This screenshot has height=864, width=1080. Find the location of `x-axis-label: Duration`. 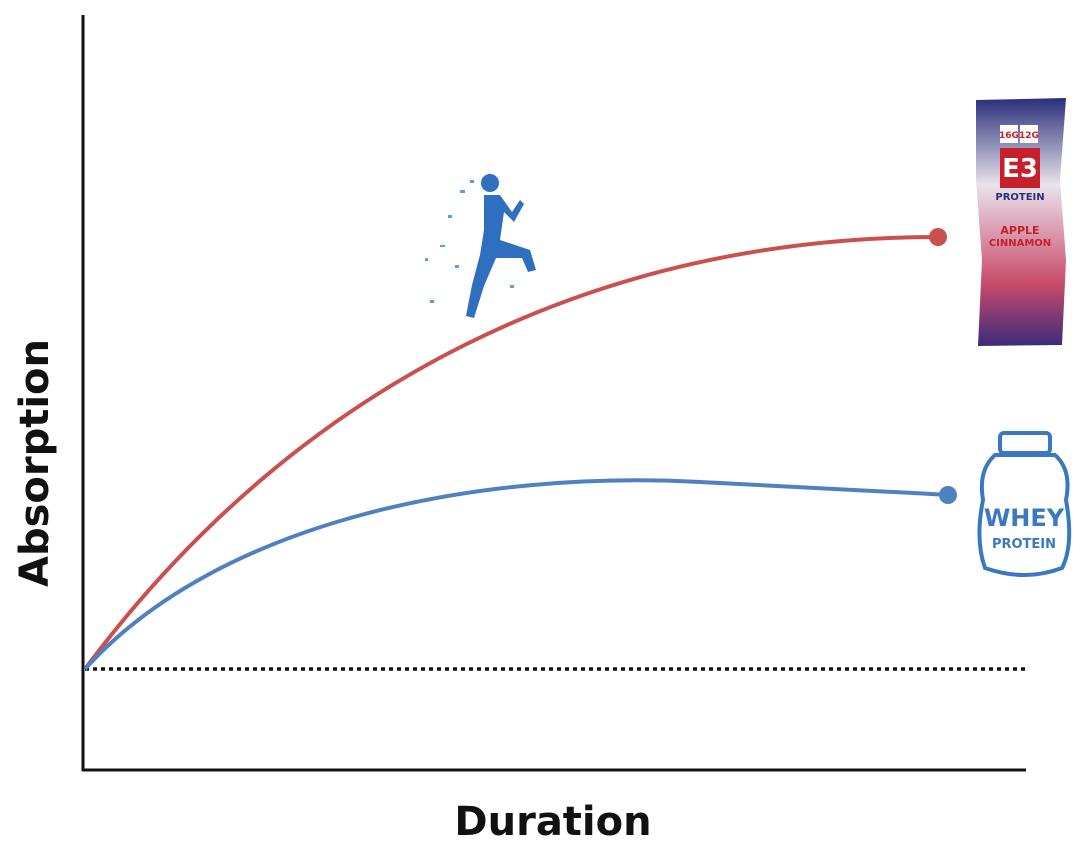

x-axis-label: Duration is located at coordinates (552, 822).